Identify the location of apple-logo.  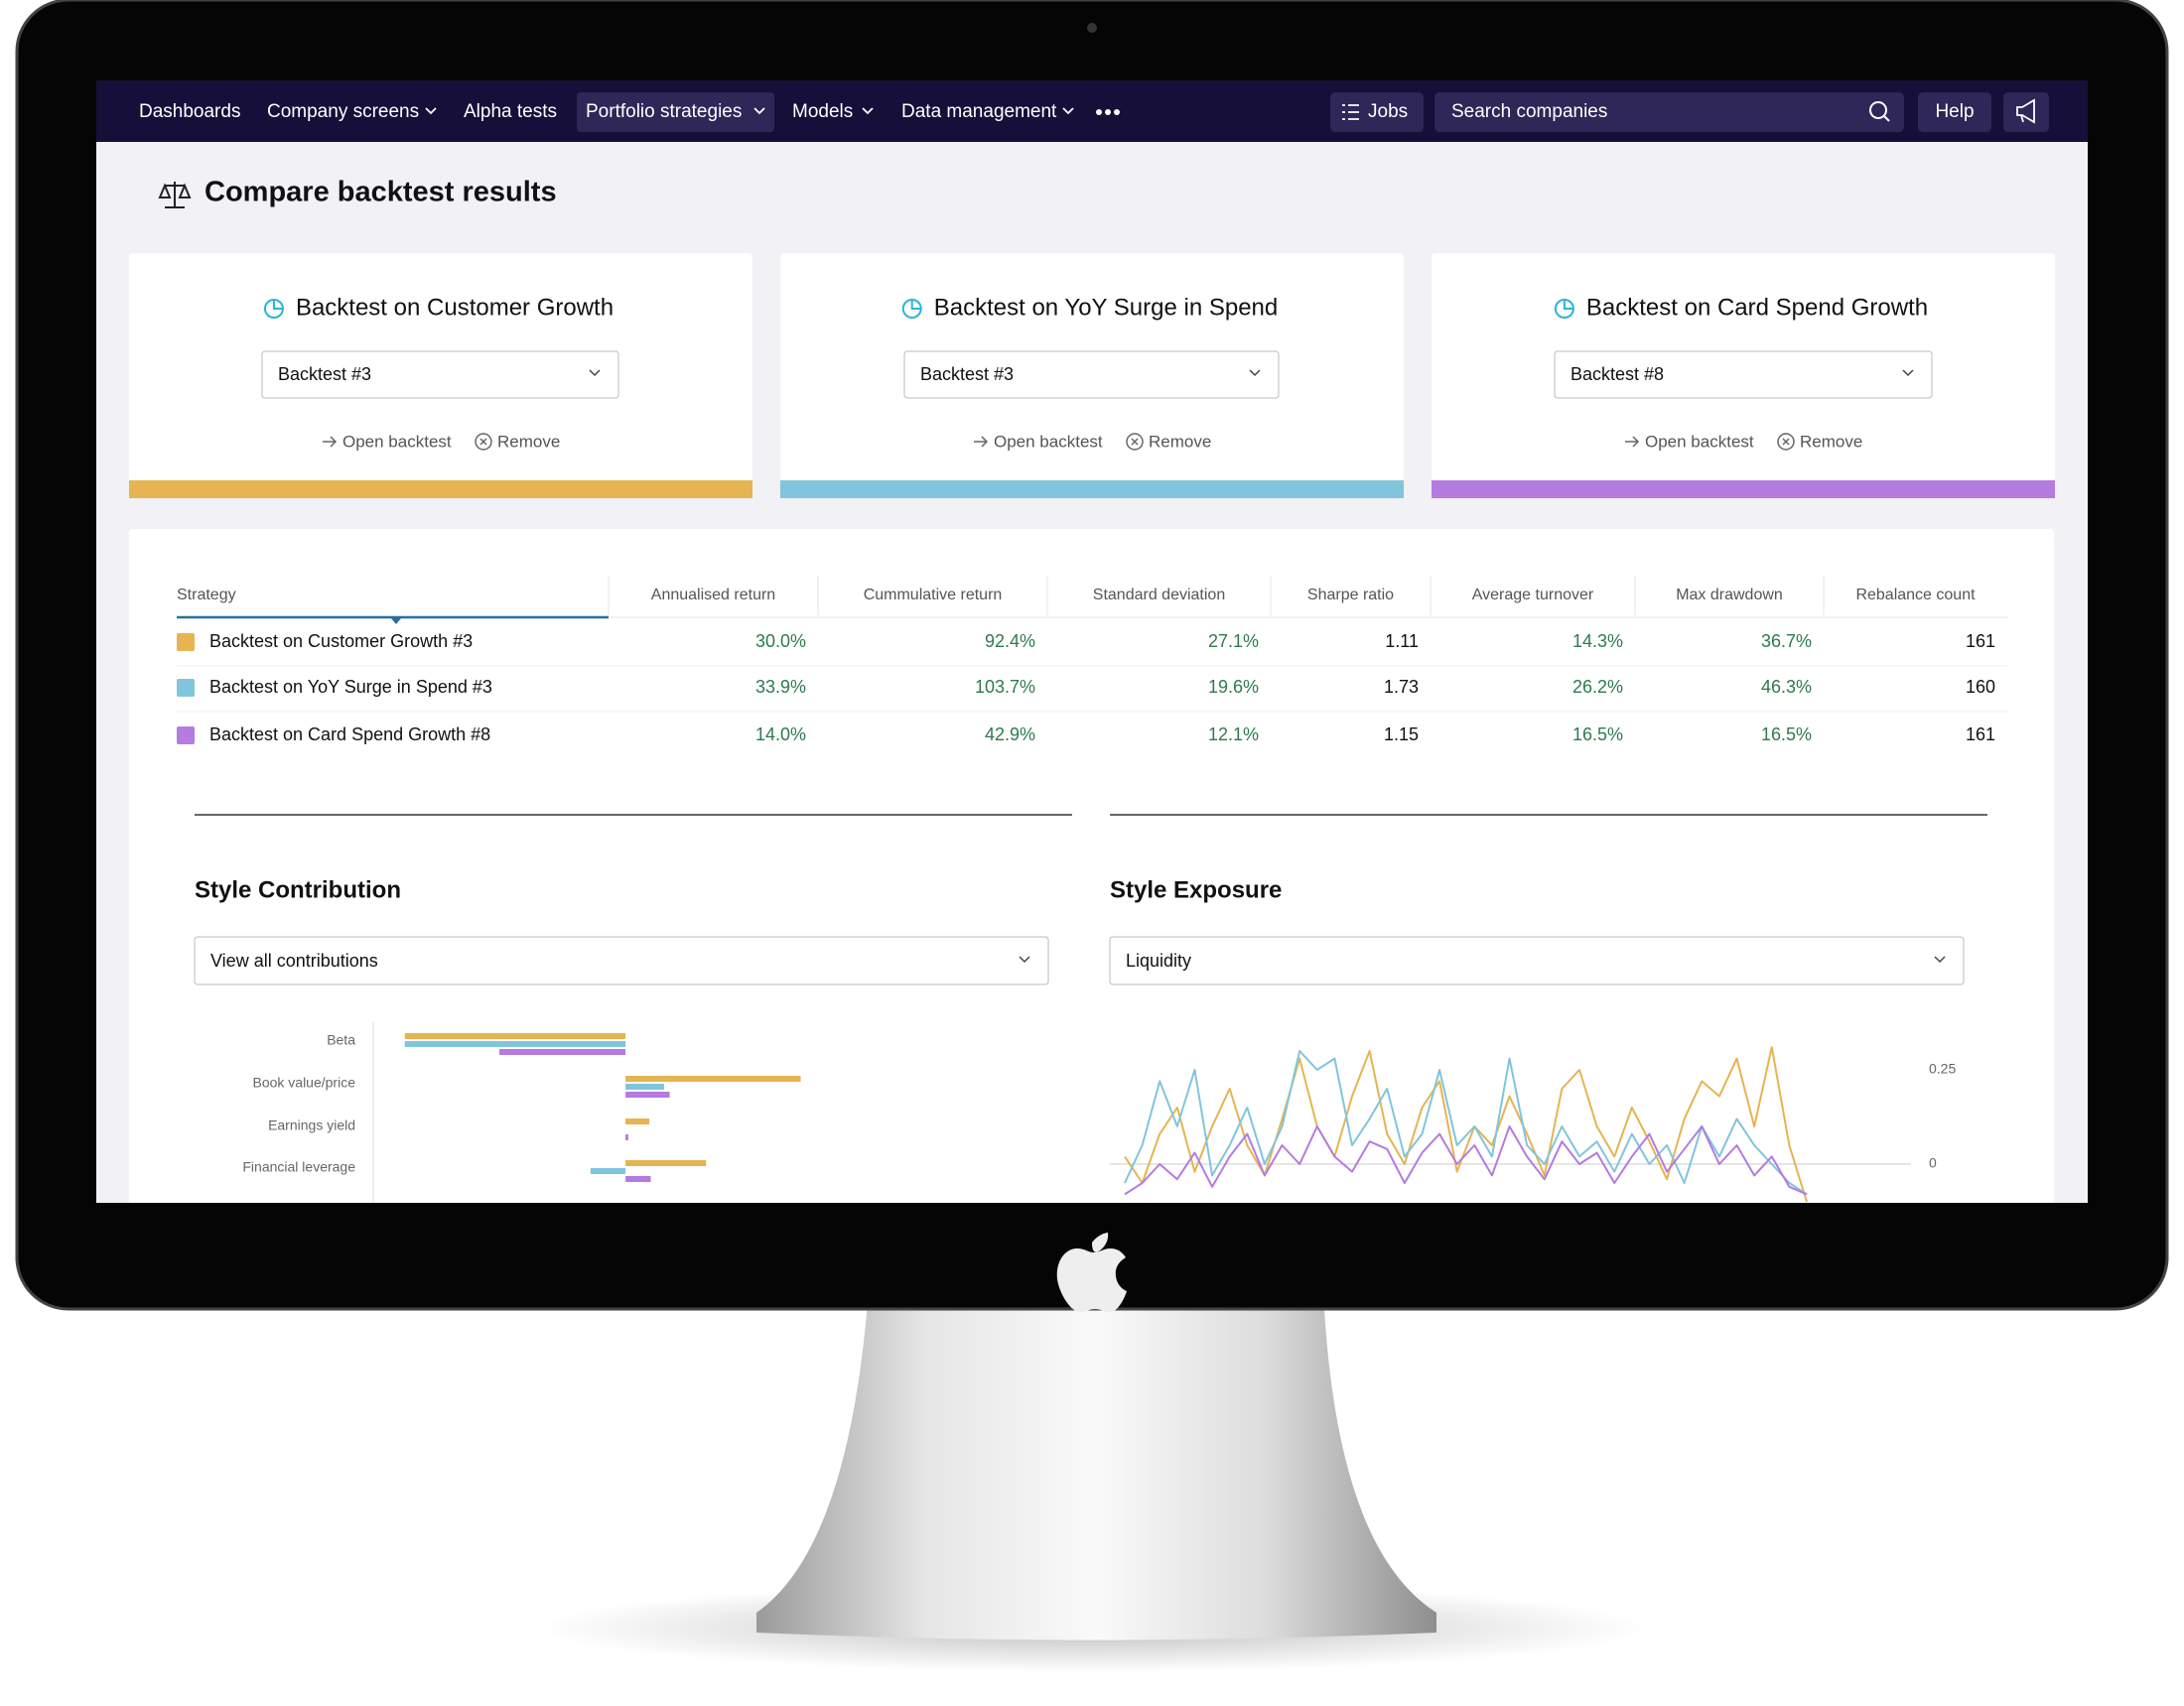
(1091, 1273).